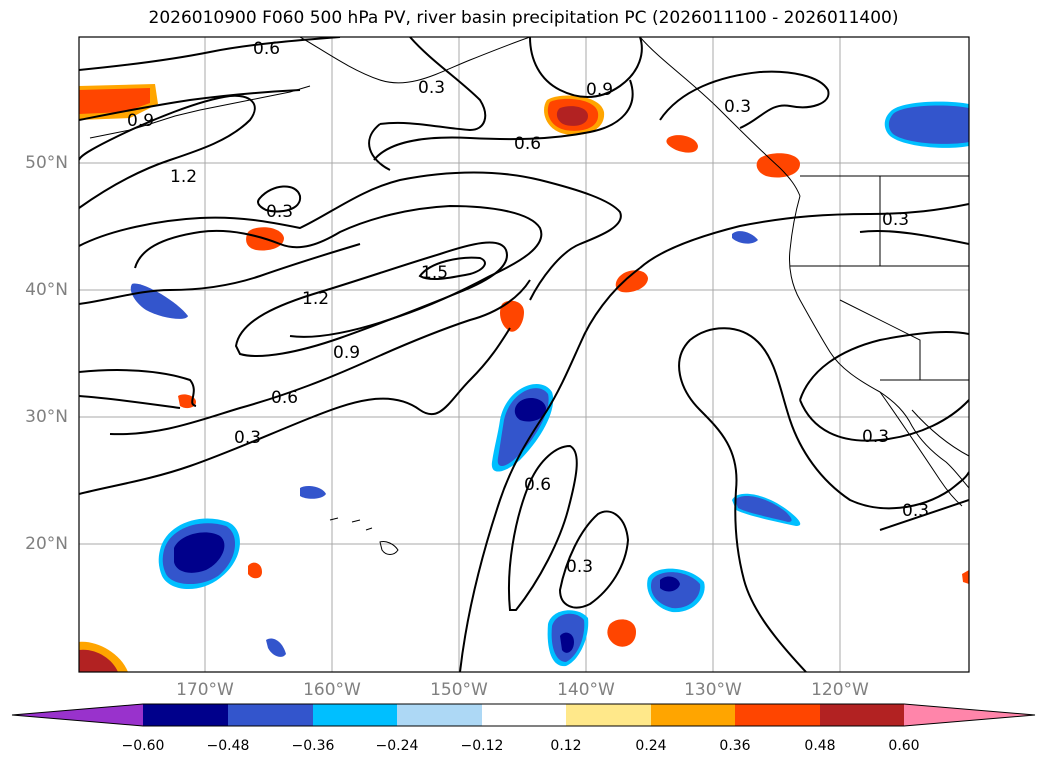 This screenshot has height=765, width=1047. What do you see at coordinates (763, 509) in the screenshot?
I see `precip-neg-blob-east-inner` at bounding box center [763, 509].